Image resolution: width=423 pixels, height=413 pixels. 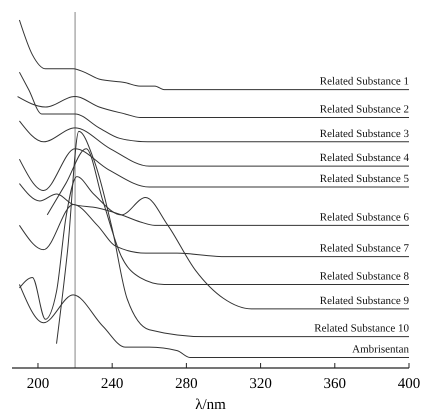 What do you see at coordinates (365, 300) in the screenshot?
I see `series-label: Related Substance 9` at bounding box center [365, 300].